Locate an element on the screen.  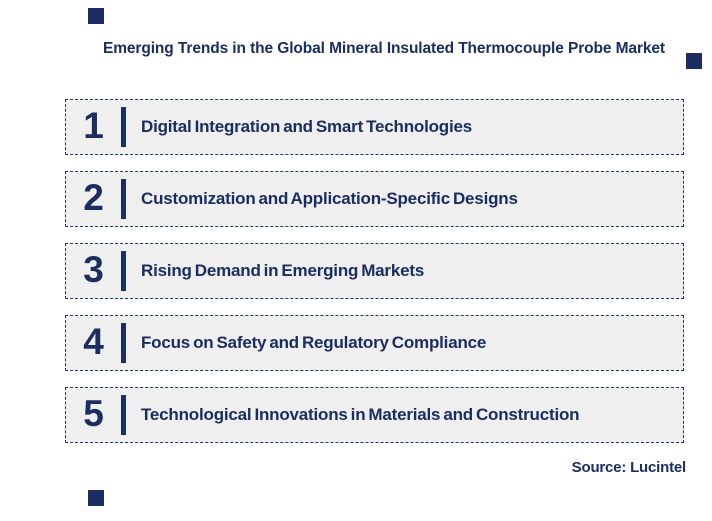
trend-number: 5 is located at coordinates (93, 413).